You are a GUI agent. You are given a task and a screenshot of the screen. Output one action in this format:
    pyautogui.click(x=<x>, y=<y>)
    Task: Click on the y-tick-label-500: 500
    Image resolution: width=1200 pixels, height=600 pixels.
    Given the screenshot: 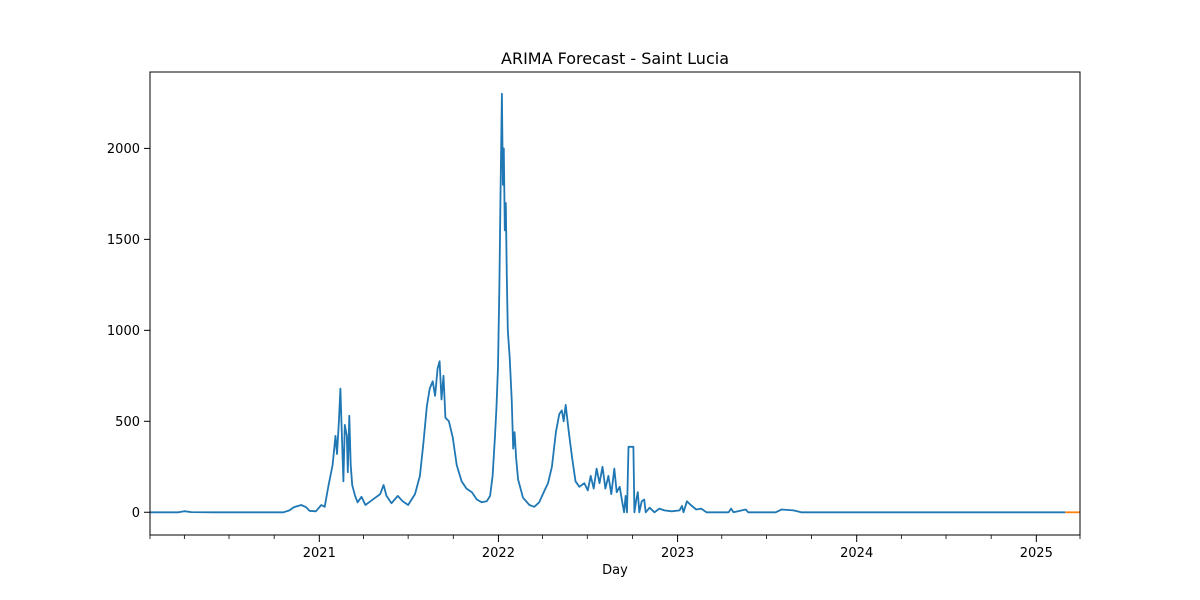 What is the action you would take?
    pyautogui.click(x=127, y=422)
    